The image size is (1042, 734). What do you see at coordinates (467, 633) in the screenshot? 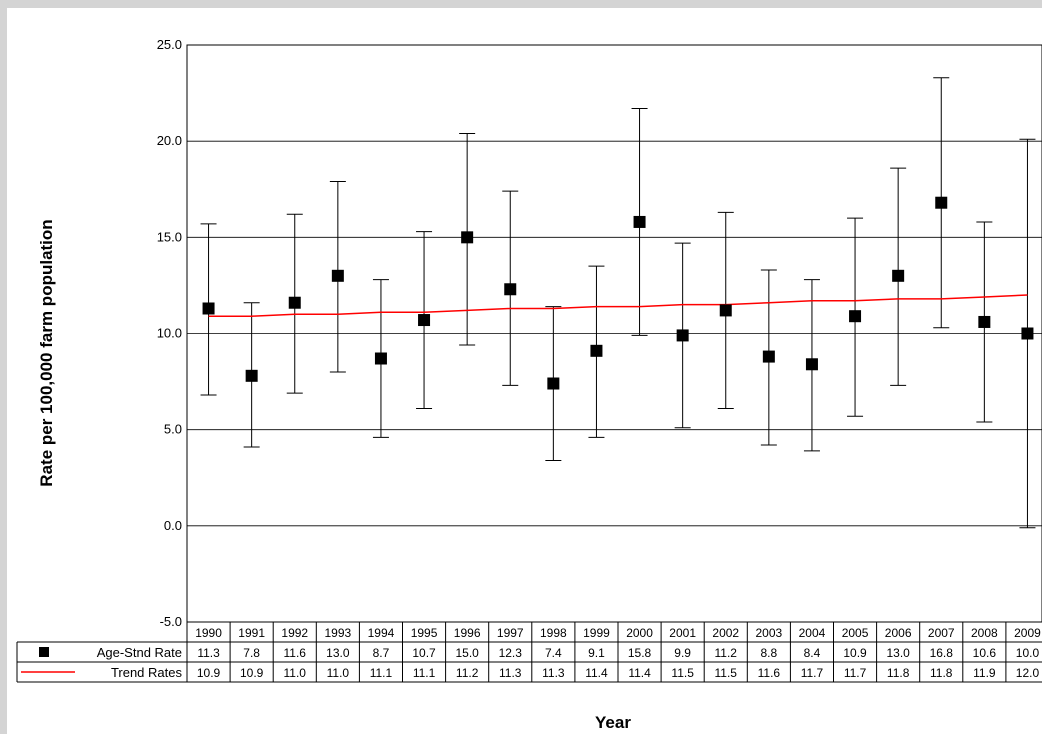
I see `year-label: 1996` at bounding box center [467, 633].